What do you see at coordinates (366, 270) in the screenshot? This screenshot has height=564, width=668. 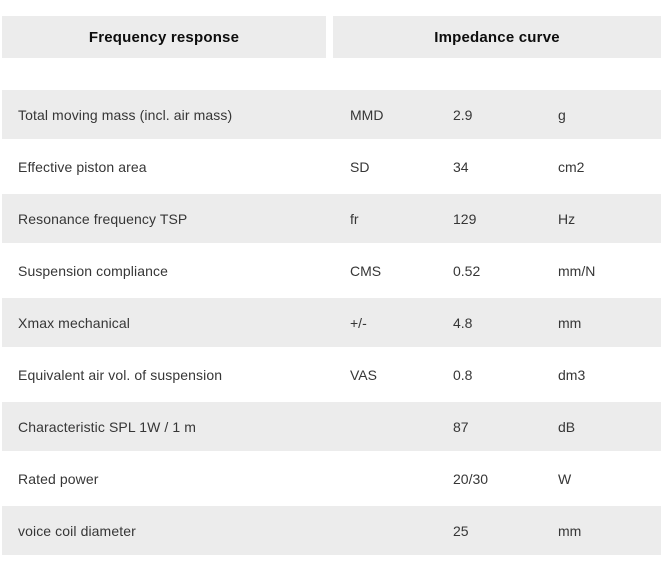 I see `spec-symbol: CMS` at bounding box center [366, 270].